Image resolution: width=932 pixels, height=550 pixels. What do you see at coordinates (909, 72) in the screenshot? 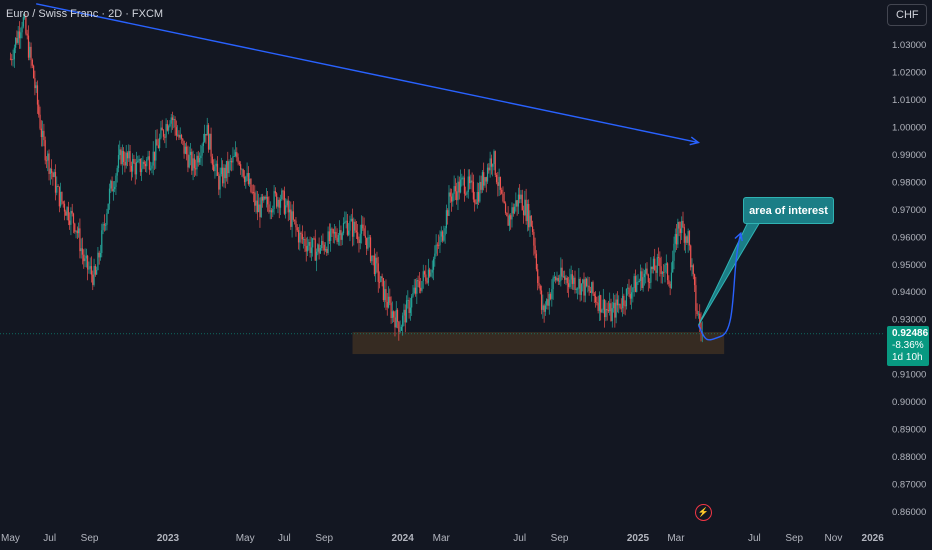
I see `y-tick-label: 1.02000` at bounding box center [909, 72].